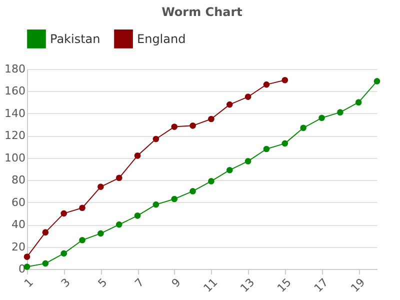  I want to click on x-tick-label: 7, so click(139, 283).